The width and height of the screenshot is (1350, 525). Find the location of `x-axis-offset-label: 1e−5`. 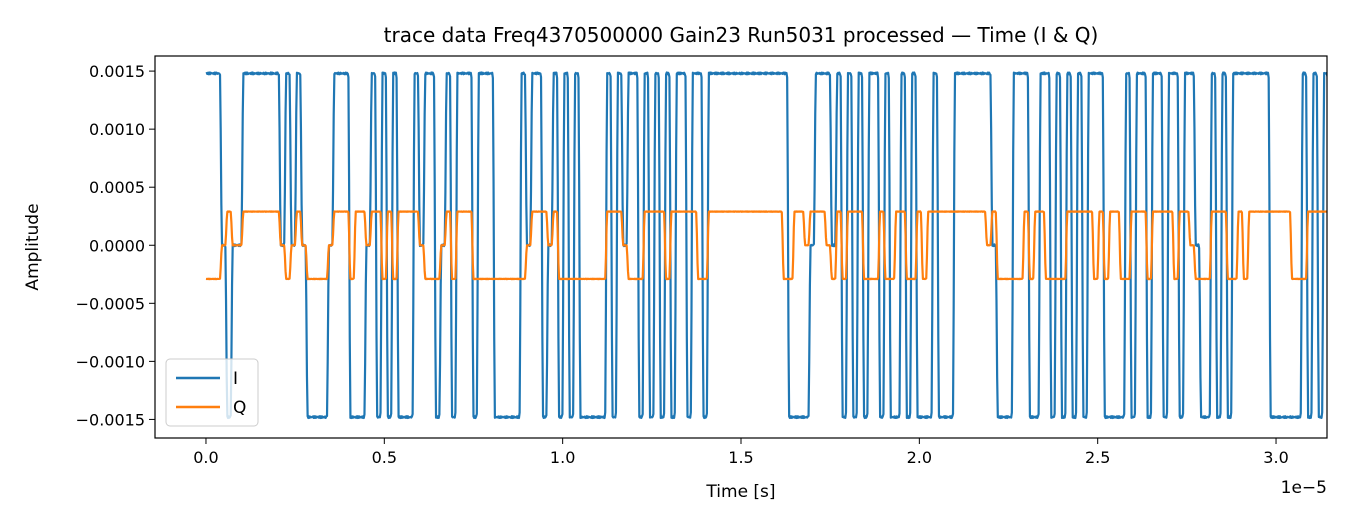

x-axis-offset-label: 1e−5 is located at coordinates (1304, 488).